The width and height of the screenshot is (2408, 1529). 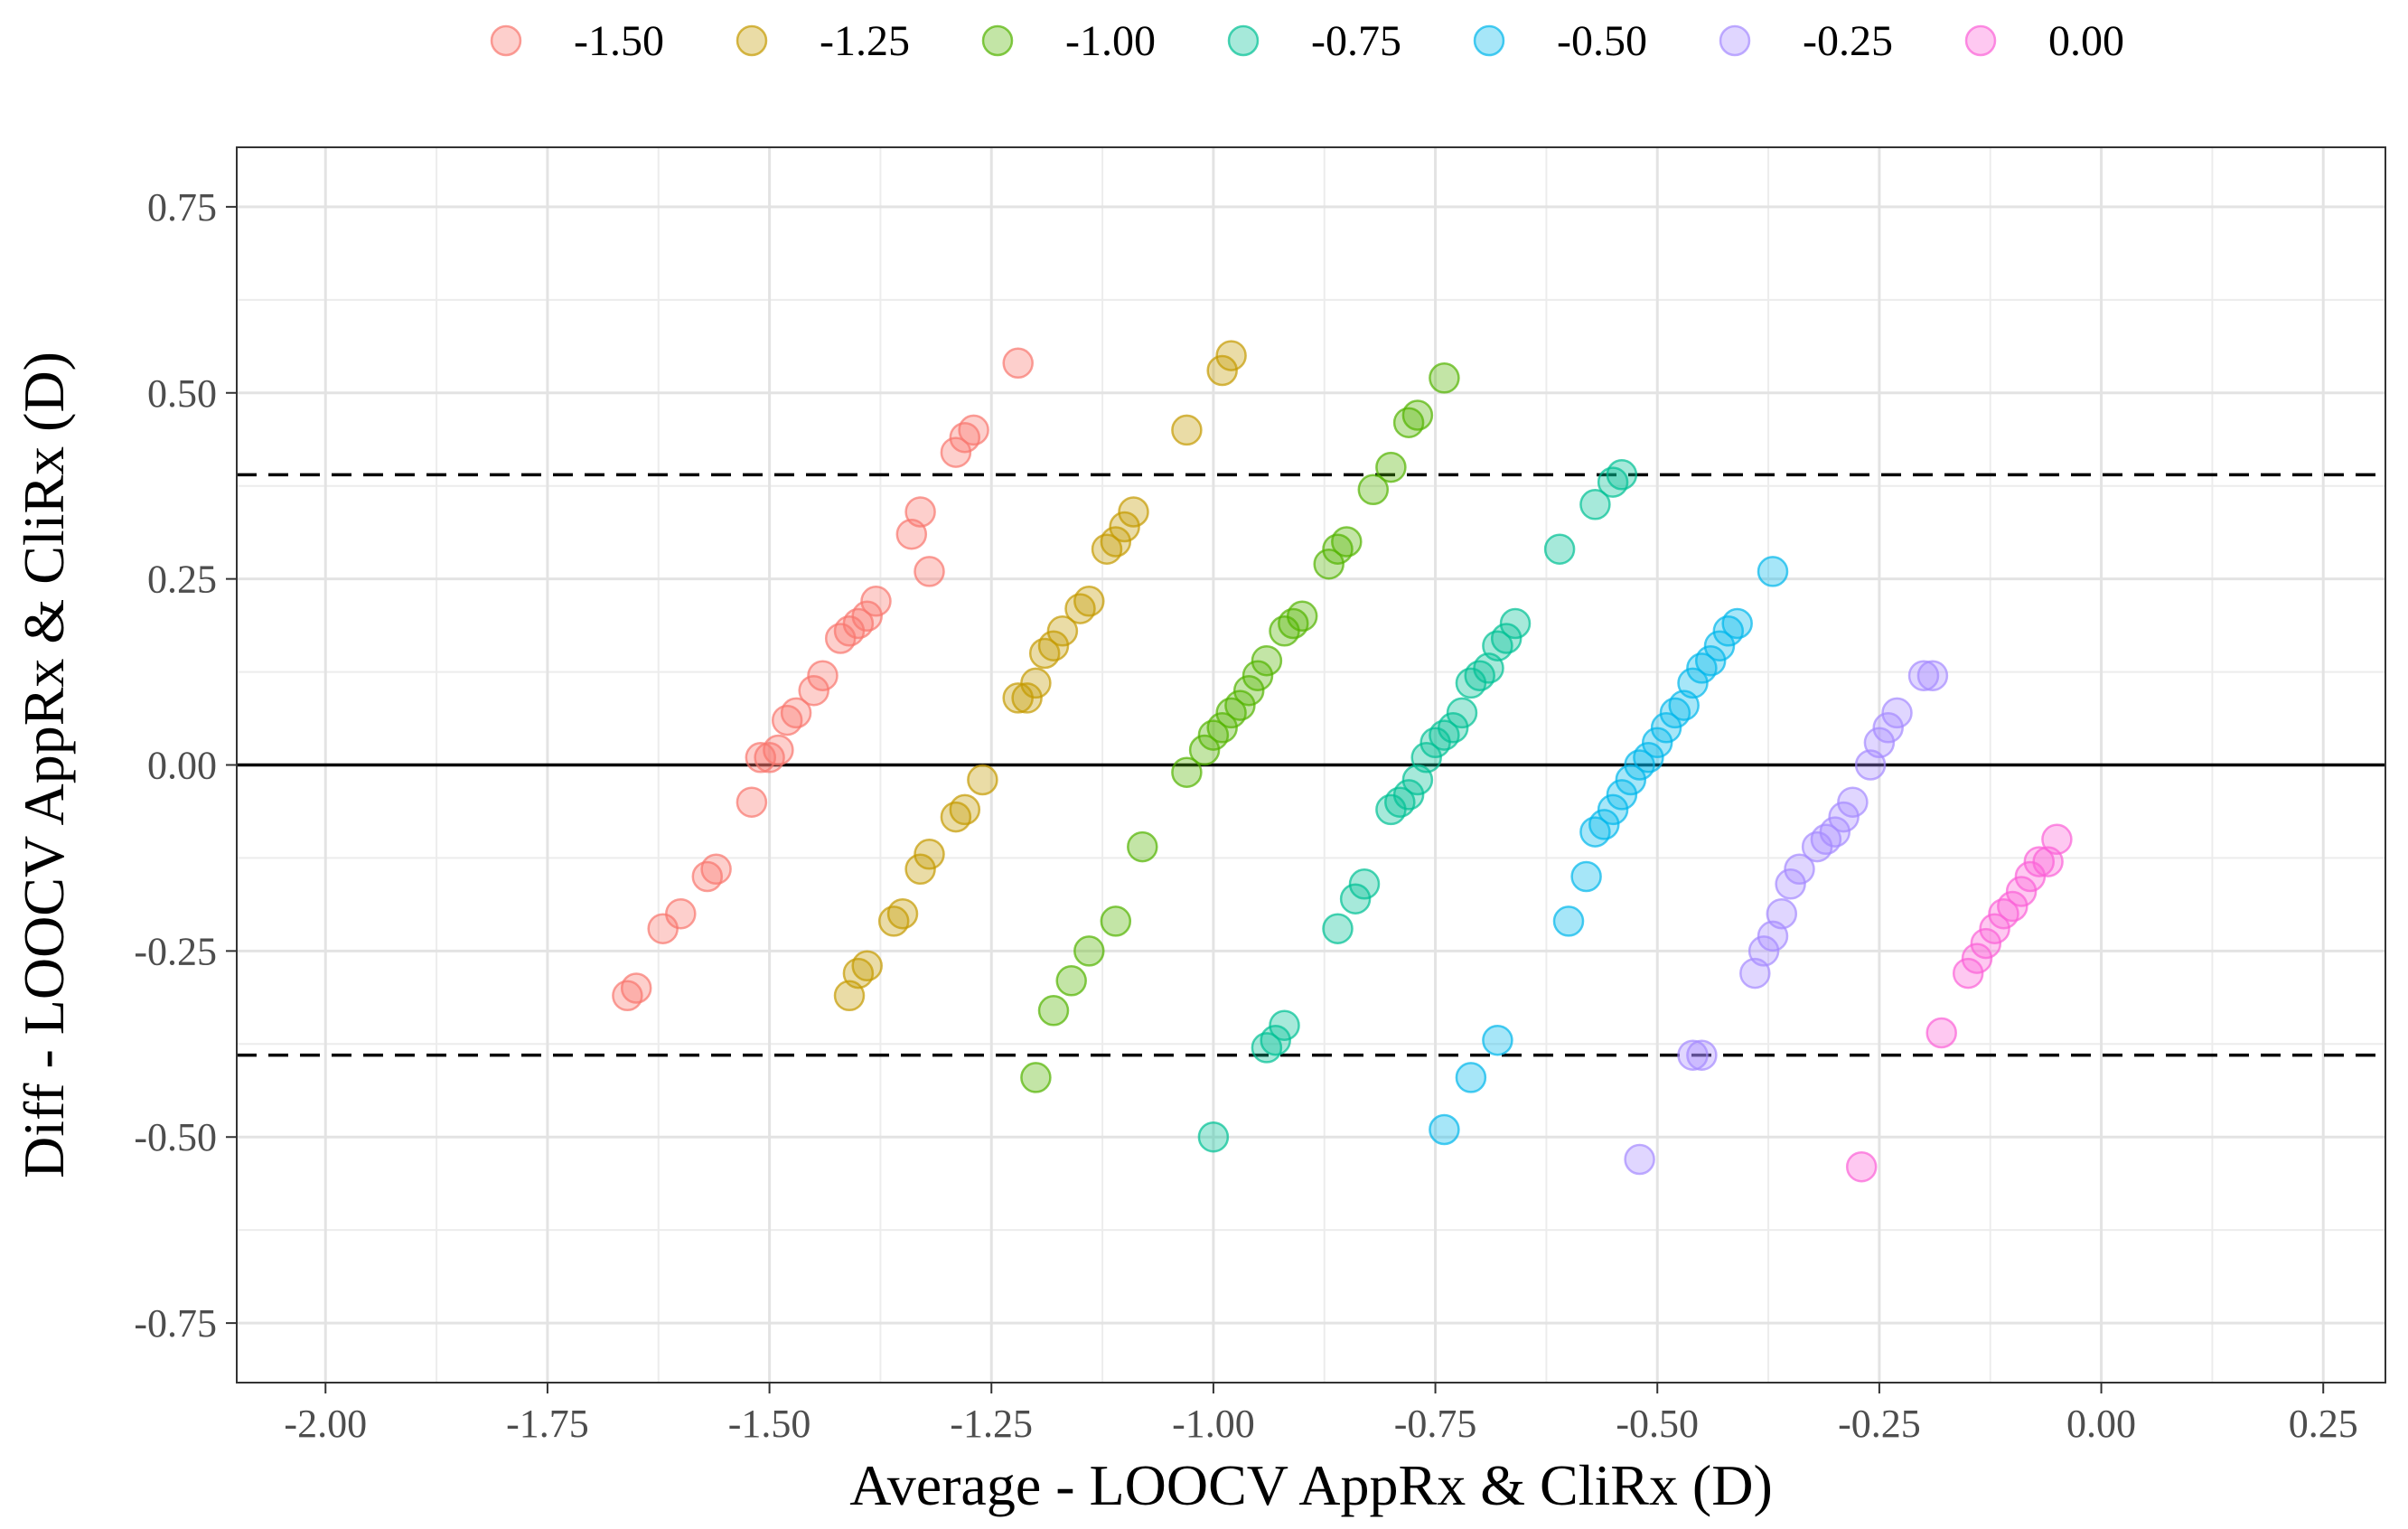 I want to click on legend-label: -0.75, so click(x=1356, y=41).